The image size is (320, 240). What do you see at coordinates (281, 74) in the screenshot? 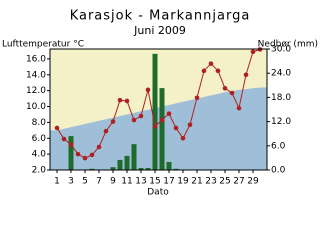
I see `y2-tick-label: 24.0` at bounding box center [281, 74].